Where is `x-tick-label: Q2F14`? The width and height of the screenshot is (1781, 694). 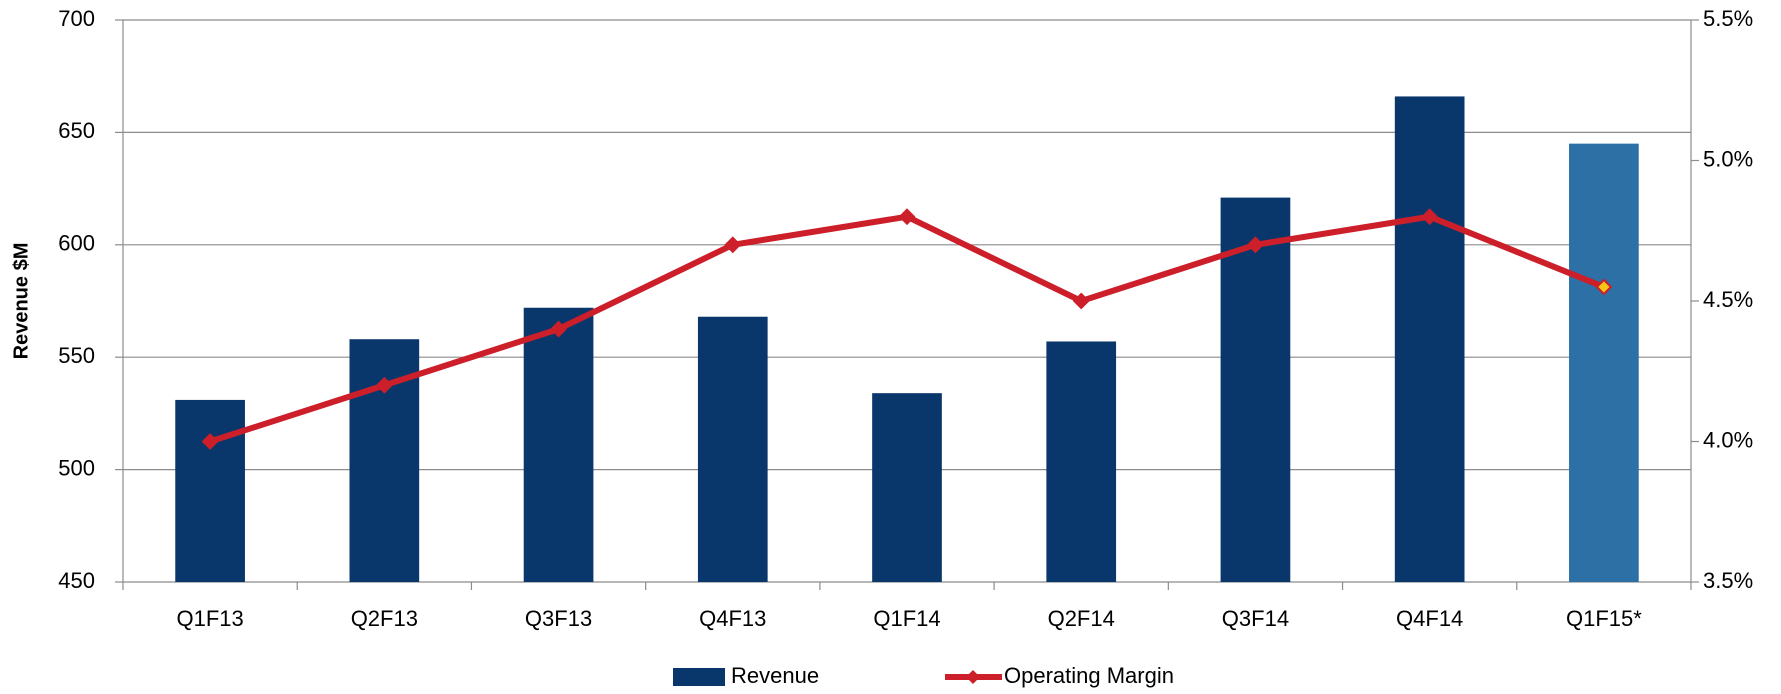 x-tick-label: Q2F14 is located at coordinates (1081, 618).